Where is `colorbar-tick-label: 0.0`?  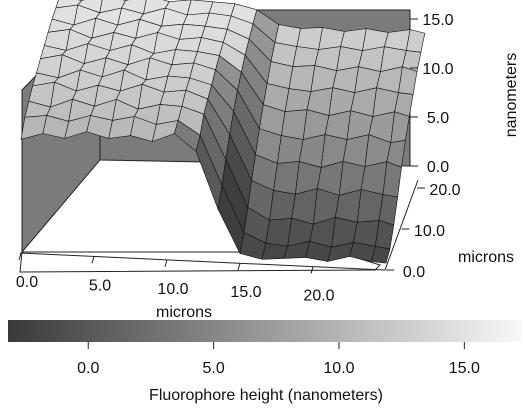 colorbar-tick-label: 0.0 is located at coordinates (88, 368).